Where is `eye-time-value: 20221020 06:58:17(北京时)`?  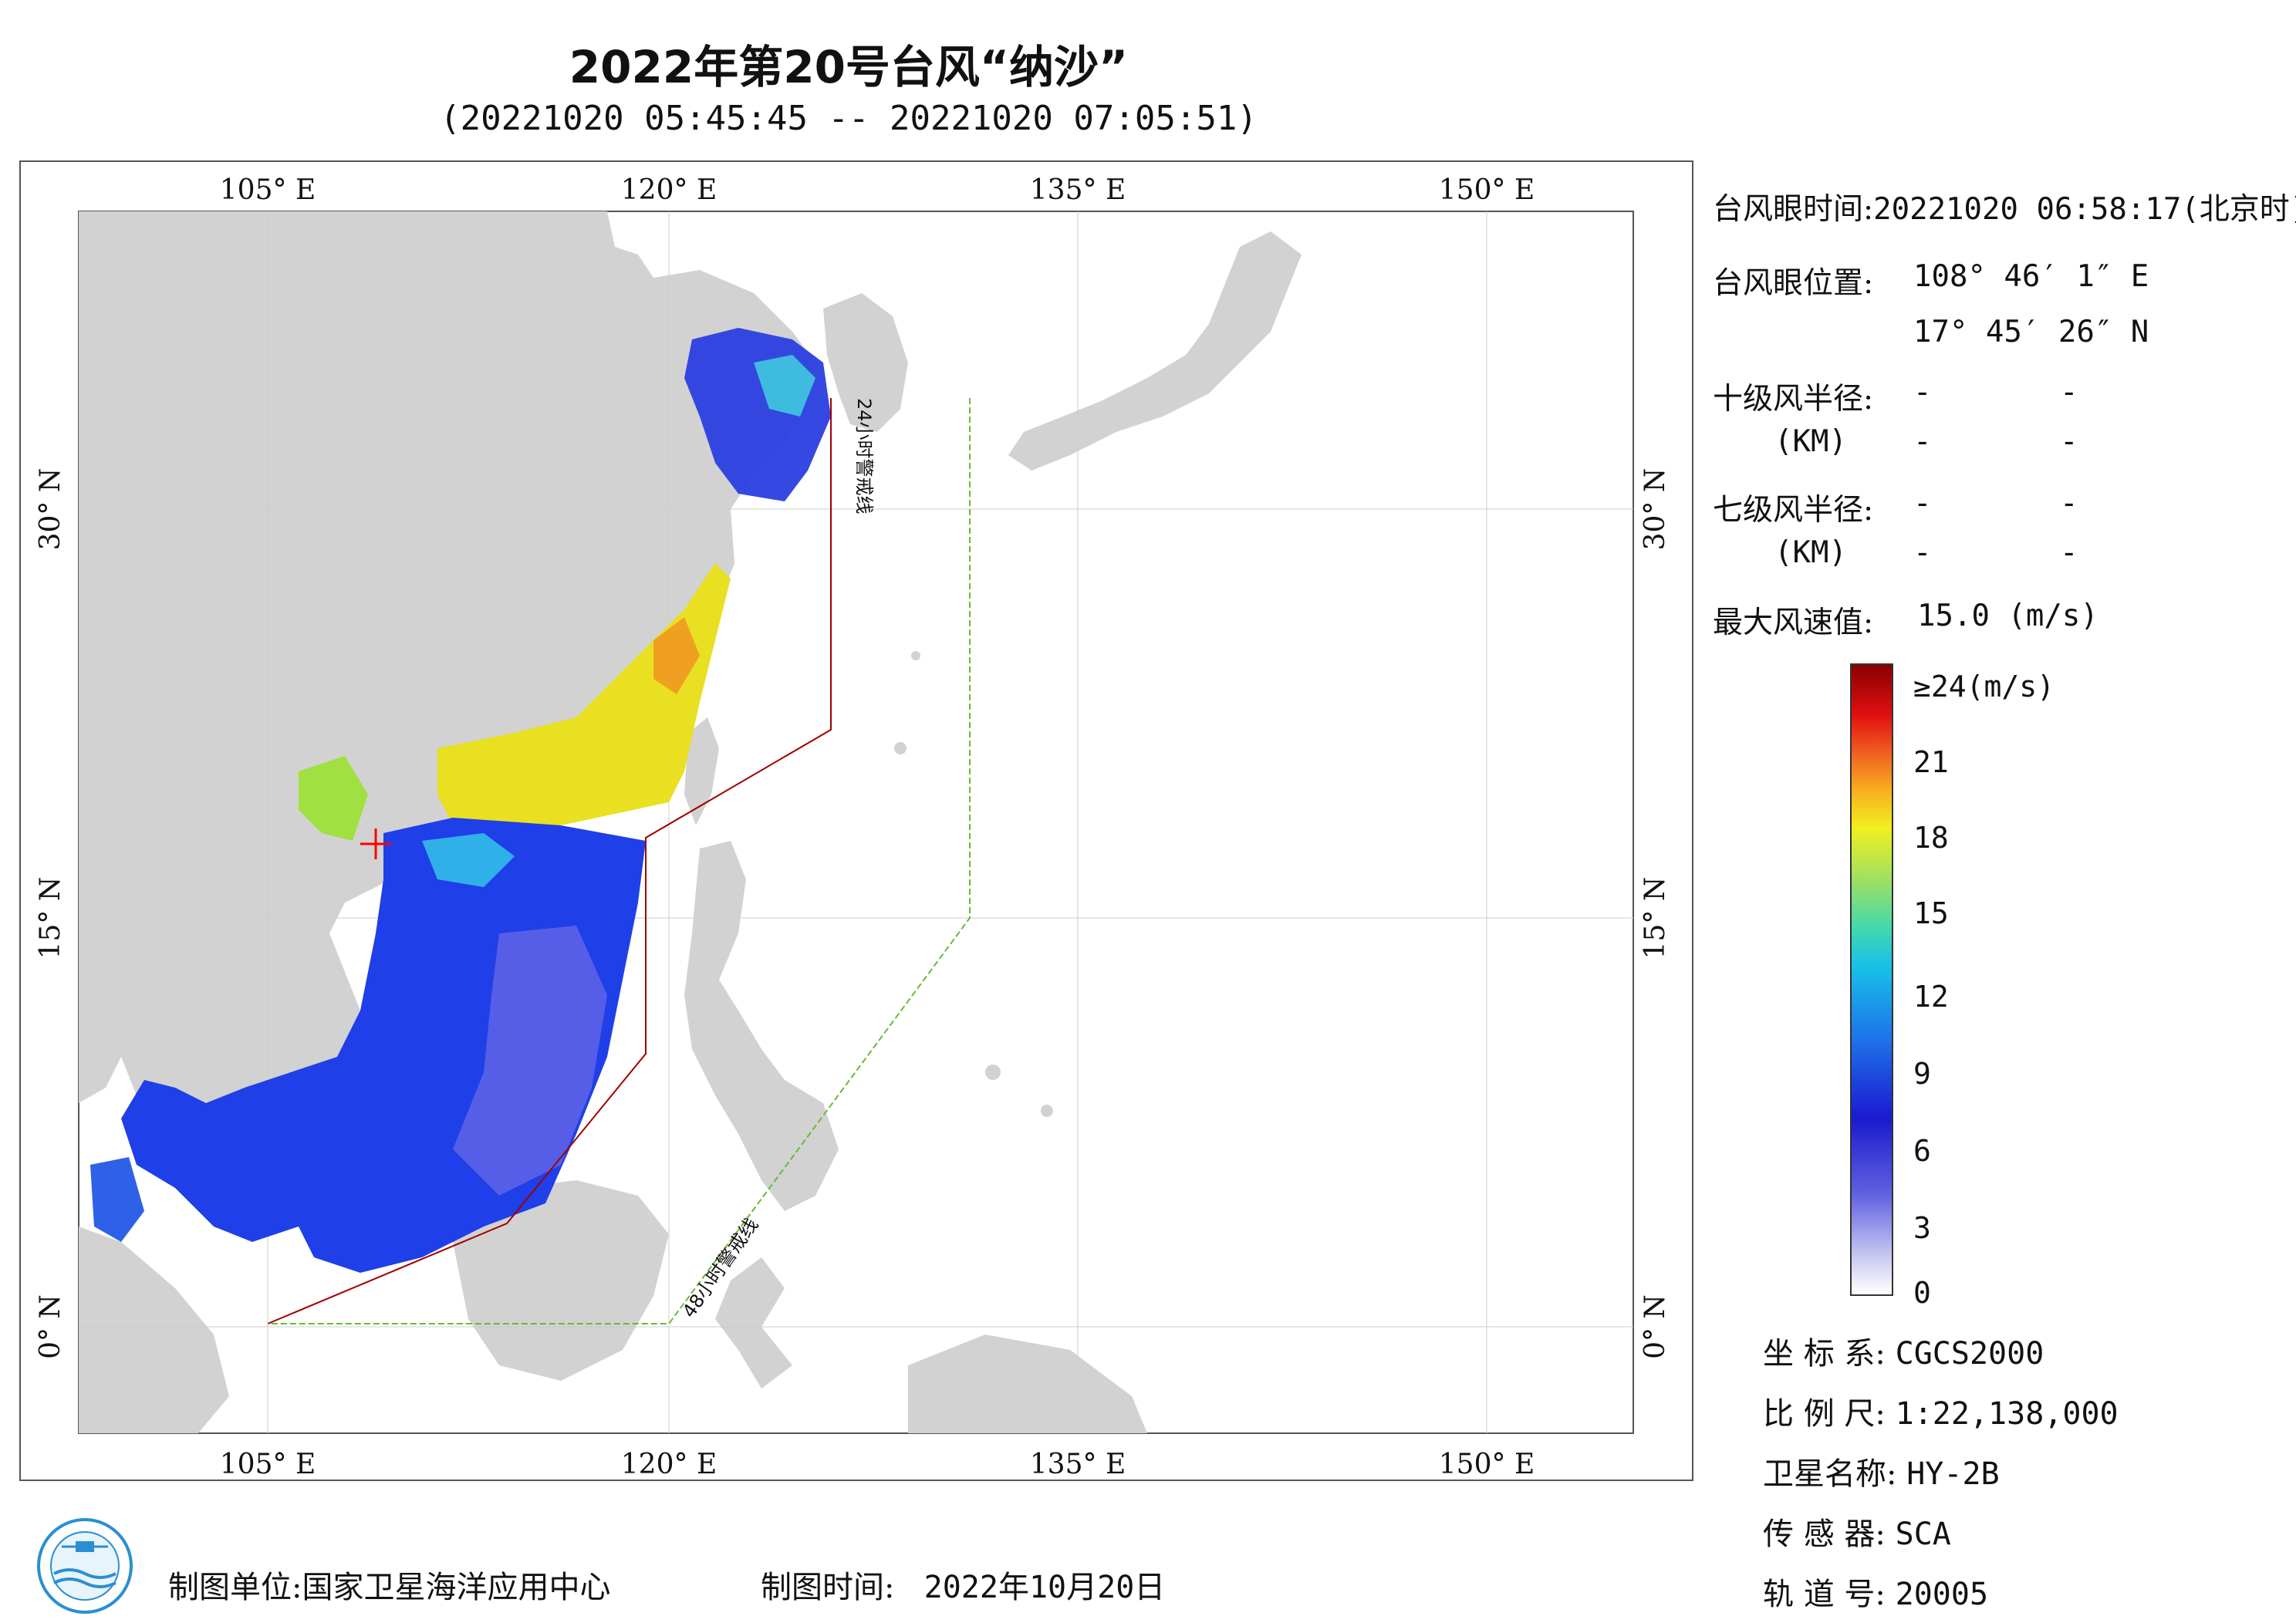 eye-time-value: 20221020 06:58:17(北京时) is located at coordinates (2084, 209).